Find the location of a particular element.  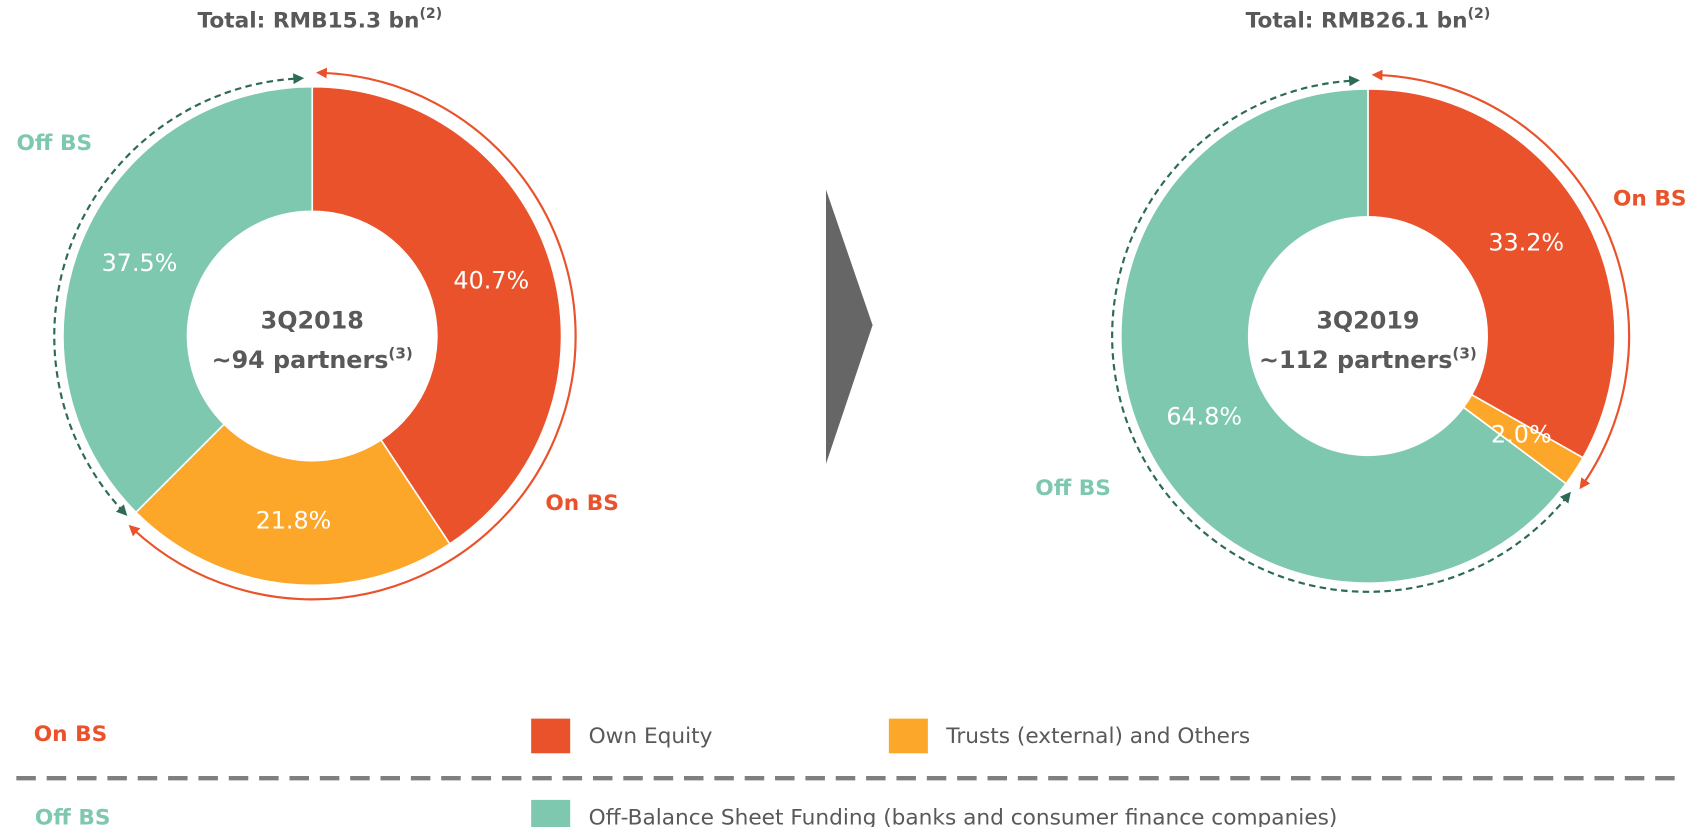

legend-group: On BS is located at coordinates (70, 734).